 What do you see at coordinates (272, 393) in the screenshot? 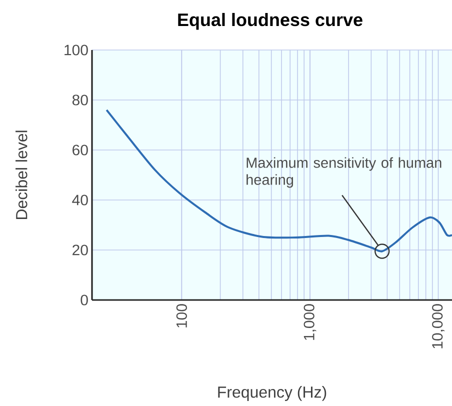
I see `x-axis-title: Frequency (Hz)` at bounding box center [272, 393].